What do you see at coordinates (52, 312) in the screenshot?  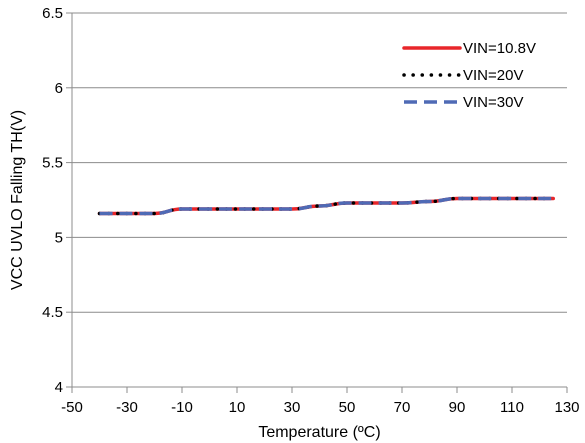 I see `y-tick-label: 4.5` at bounding box center [52, 312].